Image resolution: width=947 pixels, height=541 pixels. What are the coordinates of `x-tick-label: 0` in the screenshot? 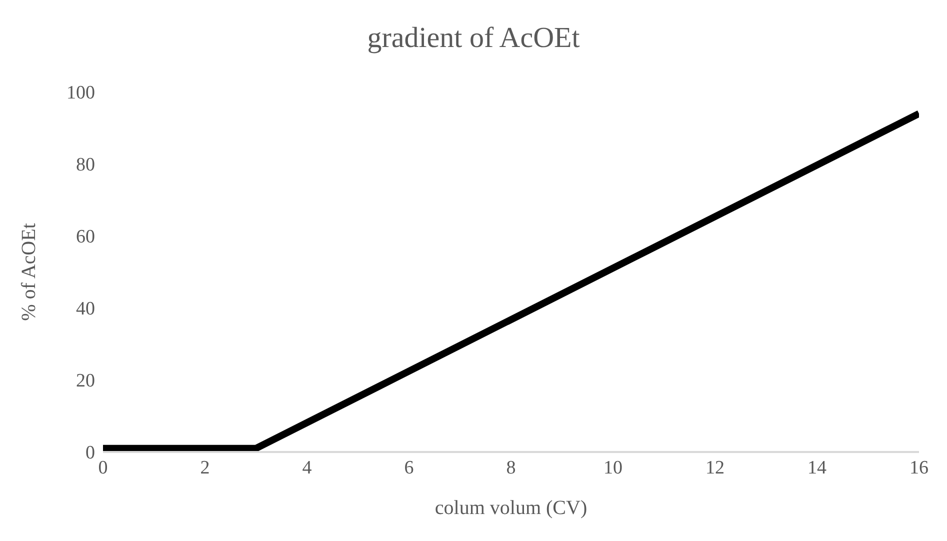 It's located at (103, 467).